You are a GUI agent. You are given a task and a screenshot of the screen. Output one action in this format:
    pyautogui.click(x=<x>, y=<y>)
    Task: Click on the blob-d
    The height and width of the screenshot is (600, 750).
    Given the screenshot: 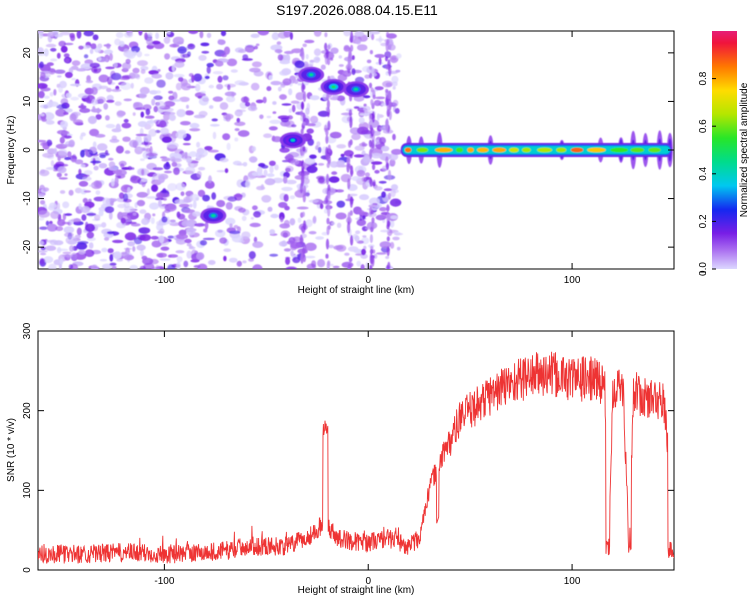 What is the action you would take?
    pyautogui.click(x=333, y=86)
    